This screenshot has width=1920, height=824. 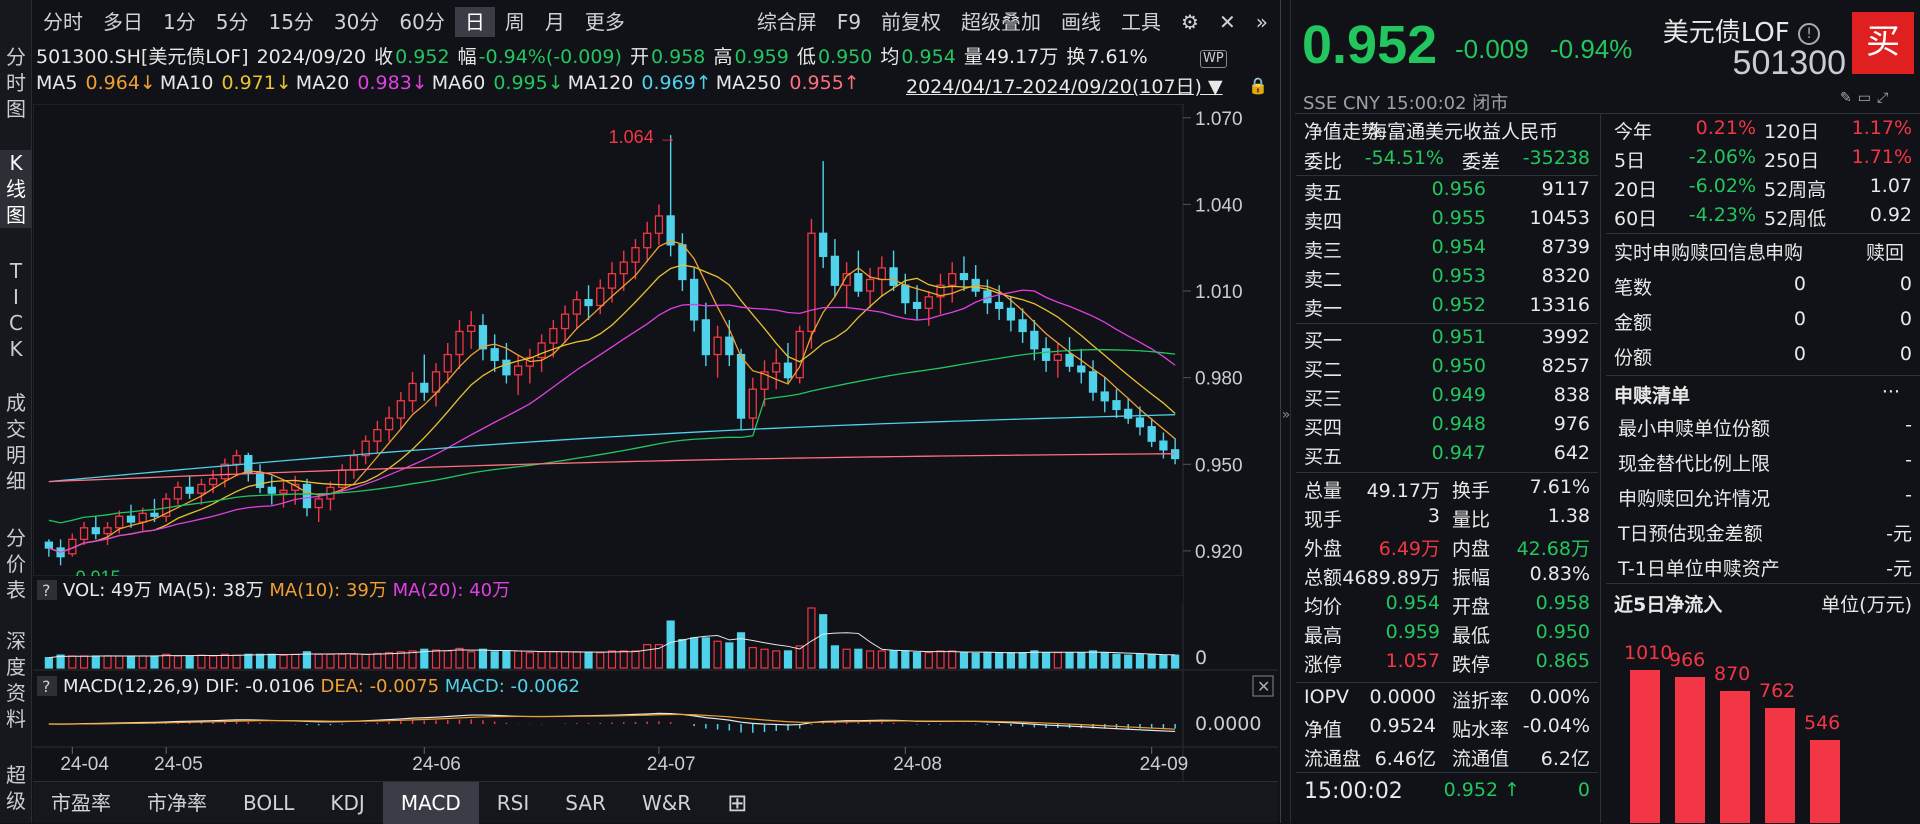 What do you see at coordinates (1565, 189) in the screenshot?
I see `ask-volume: 9117` at bounding box center [1565, 189].